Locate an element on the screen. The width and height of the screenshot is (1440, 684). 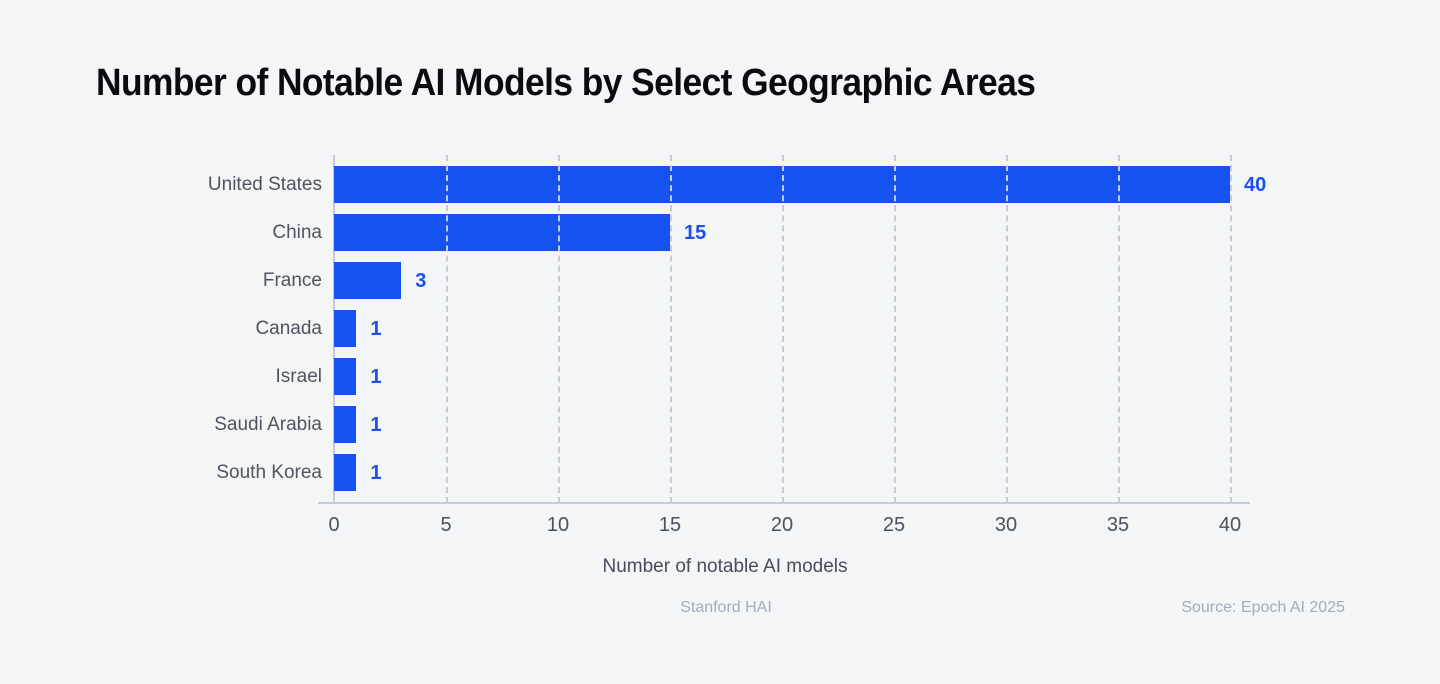
value-label: 15 is located at coordinates (695, 233).